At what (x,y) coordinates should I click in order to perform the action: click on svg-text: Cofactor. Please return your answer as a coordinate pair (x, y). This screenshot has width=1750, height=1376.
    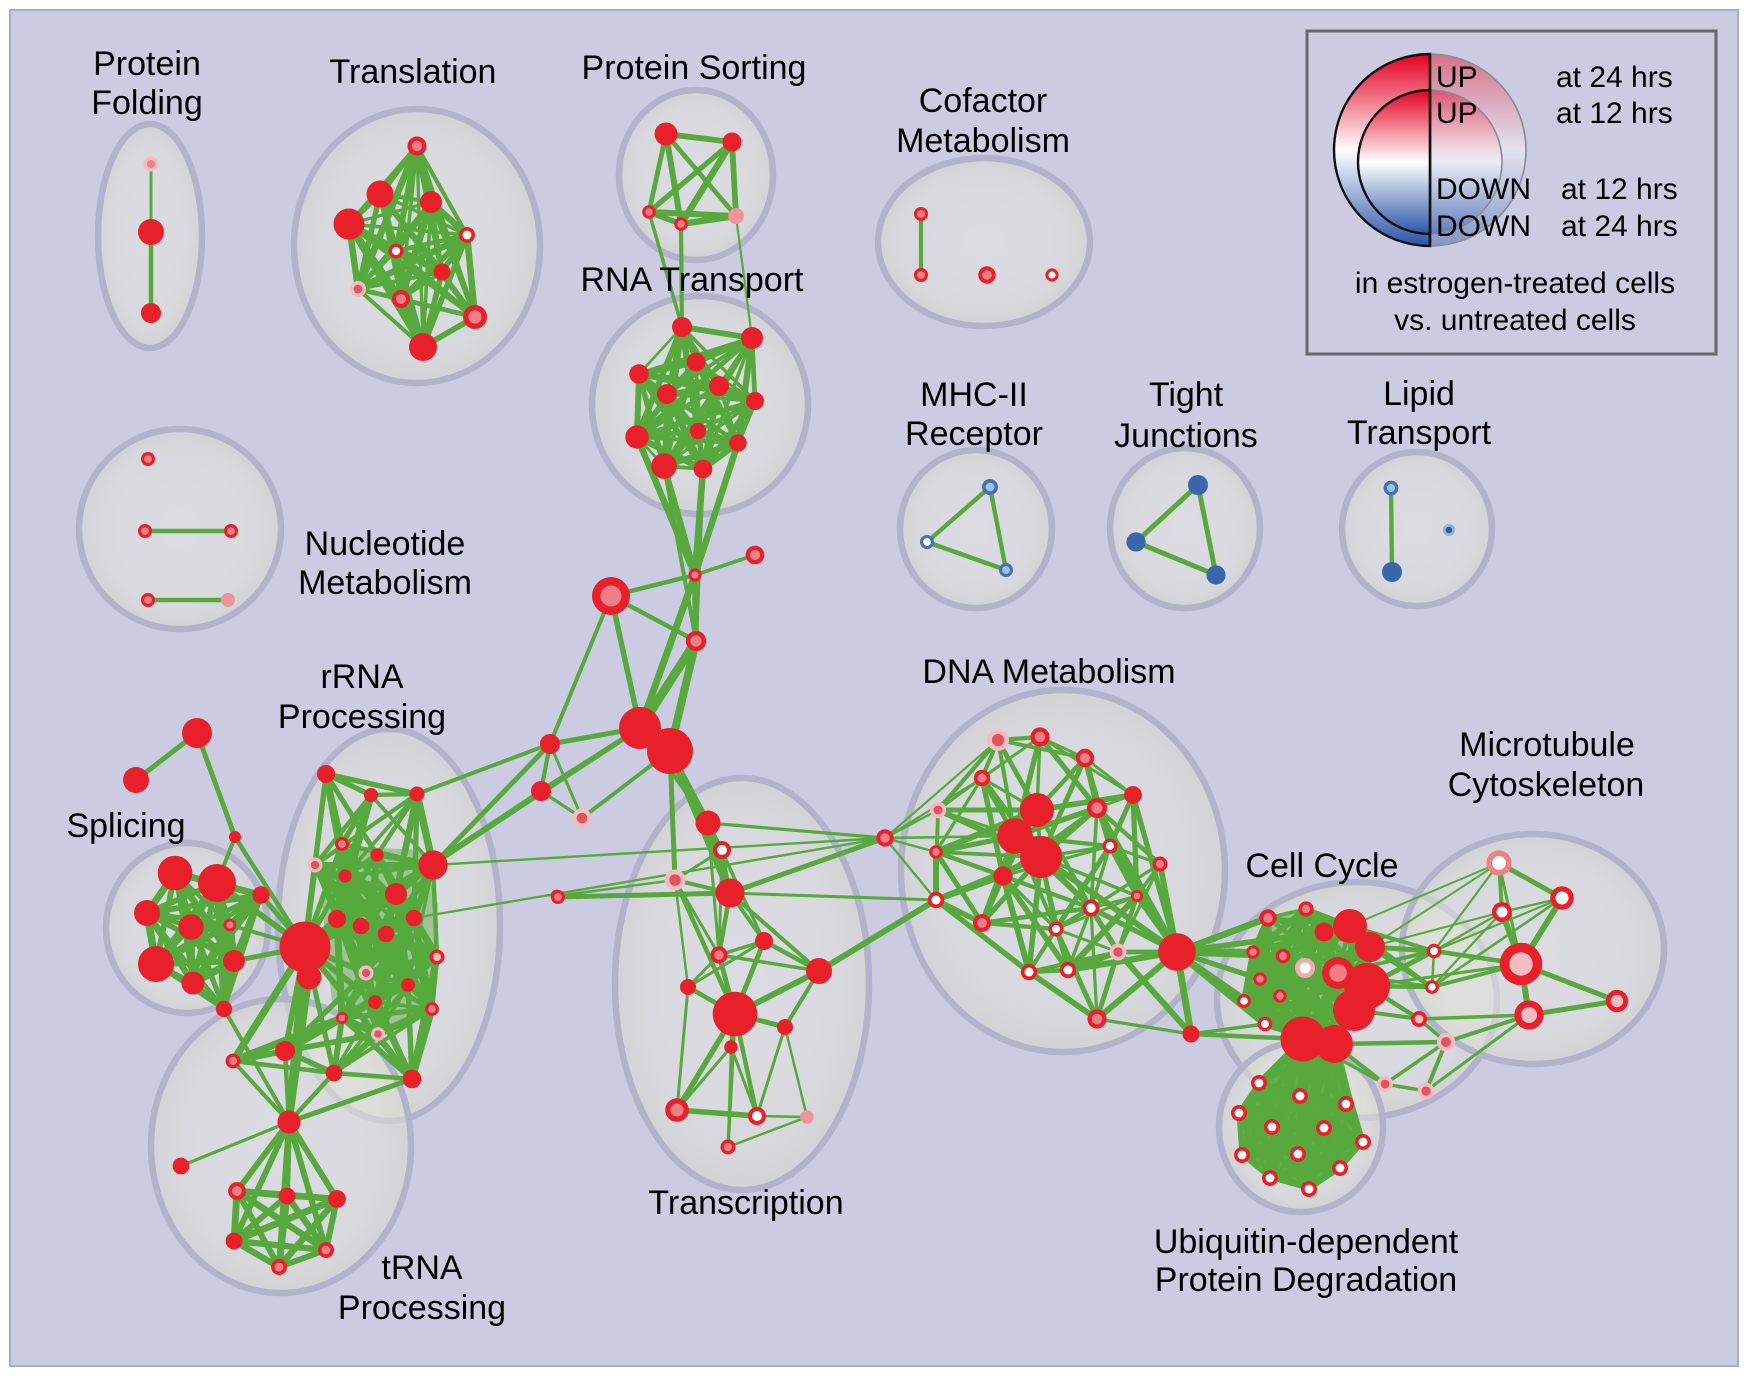
    Looking at the image, I should click on (983, 101).